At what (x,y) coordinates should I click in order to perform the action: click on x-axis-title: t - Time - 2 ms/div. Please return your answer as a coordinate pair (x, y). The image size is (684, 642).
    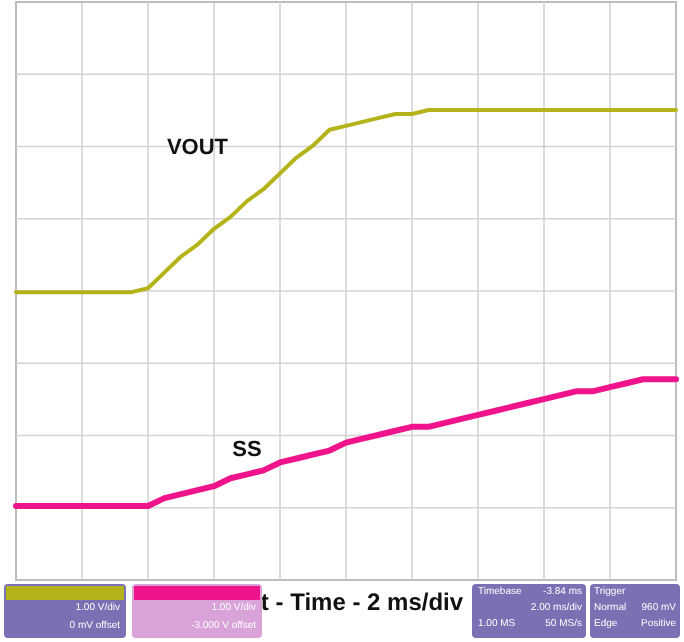
    Looking at the image, I should click on (362, 602).